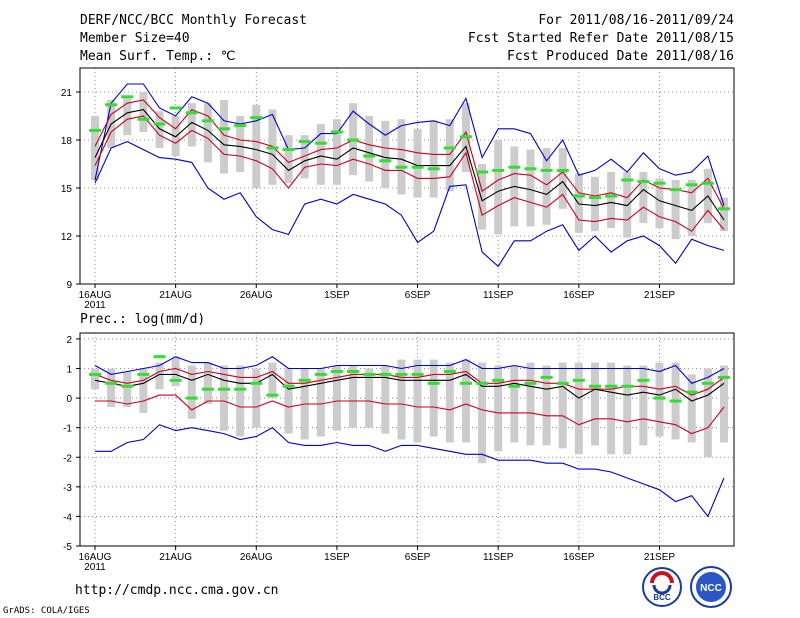 The image size is (800, 618). Describe the element at coordinates (95, 567) in the screenshot. I see `precipitation-year-label: 2011` at that location.